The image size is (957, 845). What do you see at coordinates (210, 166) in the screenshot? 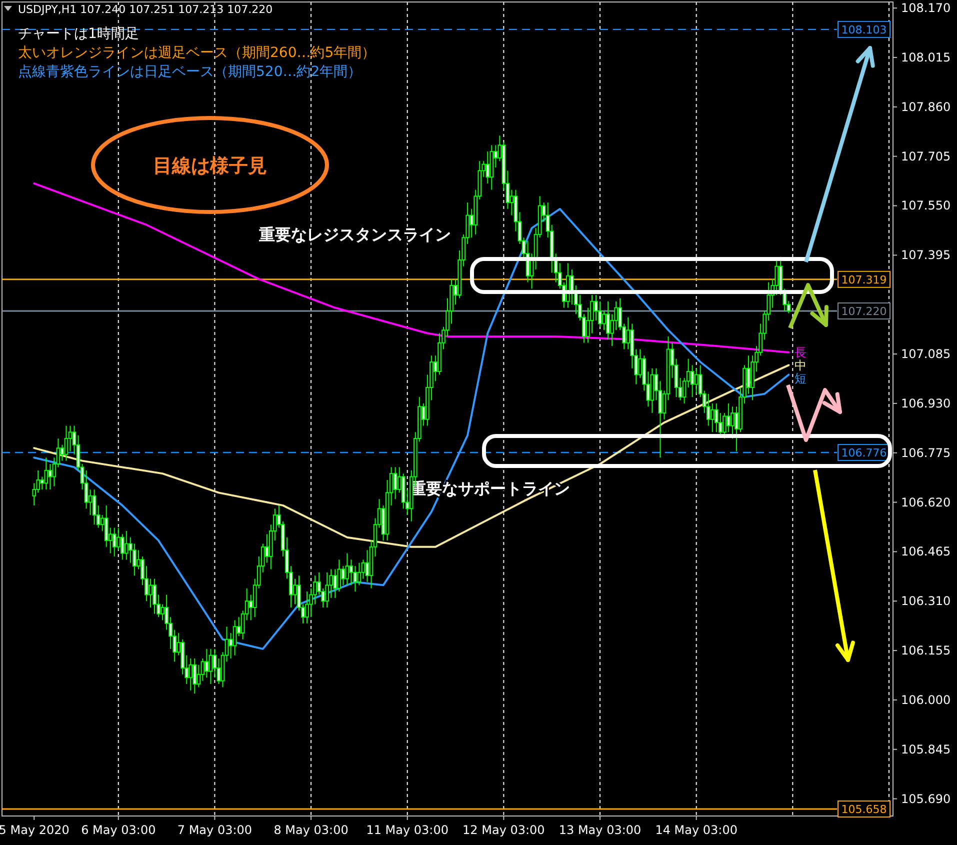
I see `annotation: 目線は様子見` at bounding box center [210, 166].